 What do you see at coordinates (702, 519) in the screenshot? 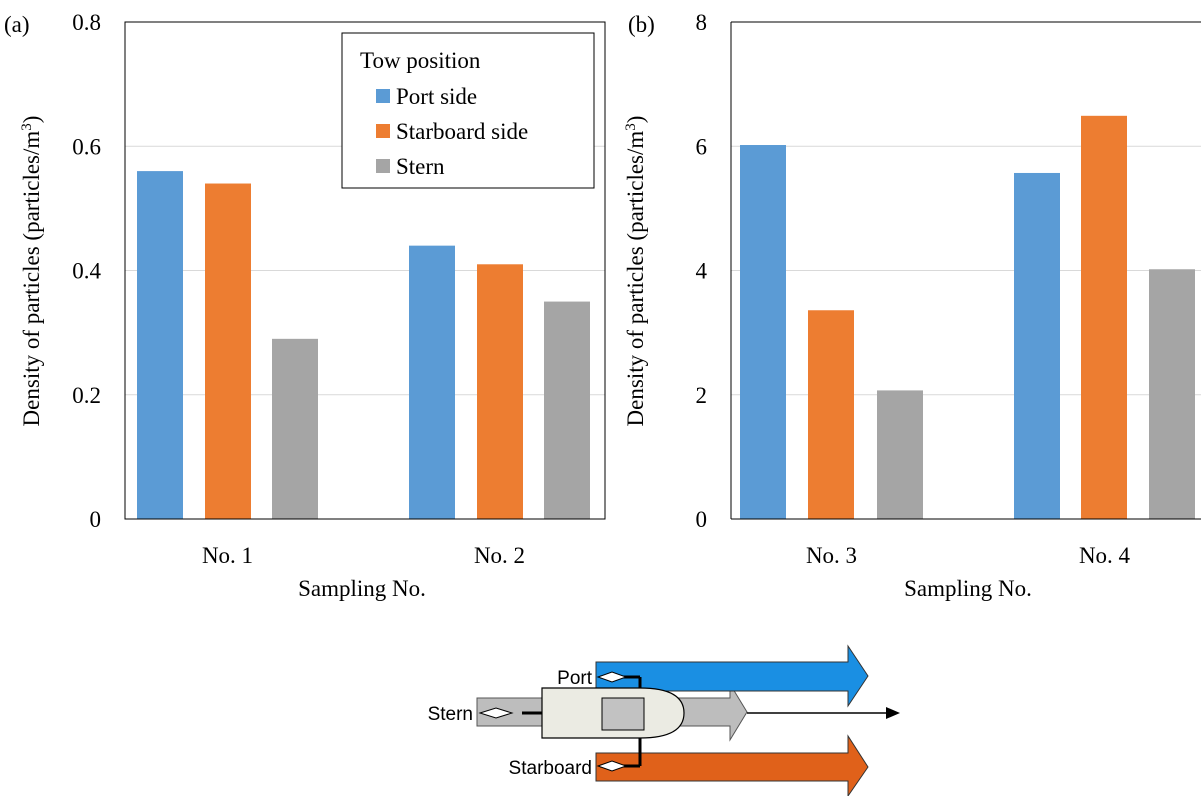
I see `y-tick-label-b-0: 0` at bounding box center [702, 519].